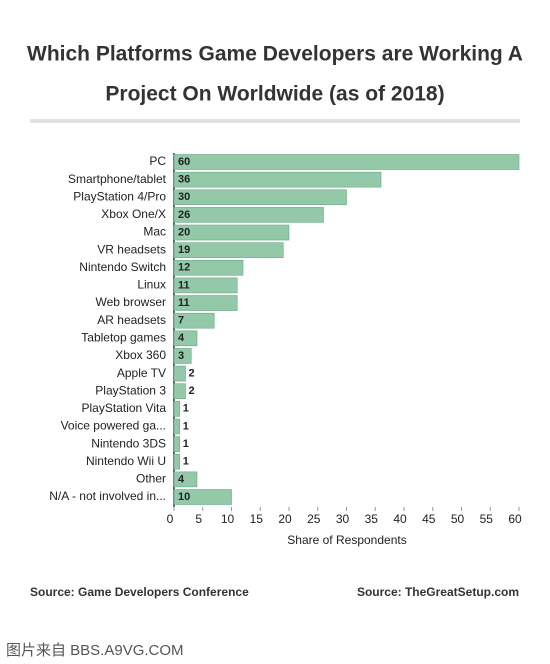  I want to click on category-label: PlayStation 4/Pro, so click(119, 196).